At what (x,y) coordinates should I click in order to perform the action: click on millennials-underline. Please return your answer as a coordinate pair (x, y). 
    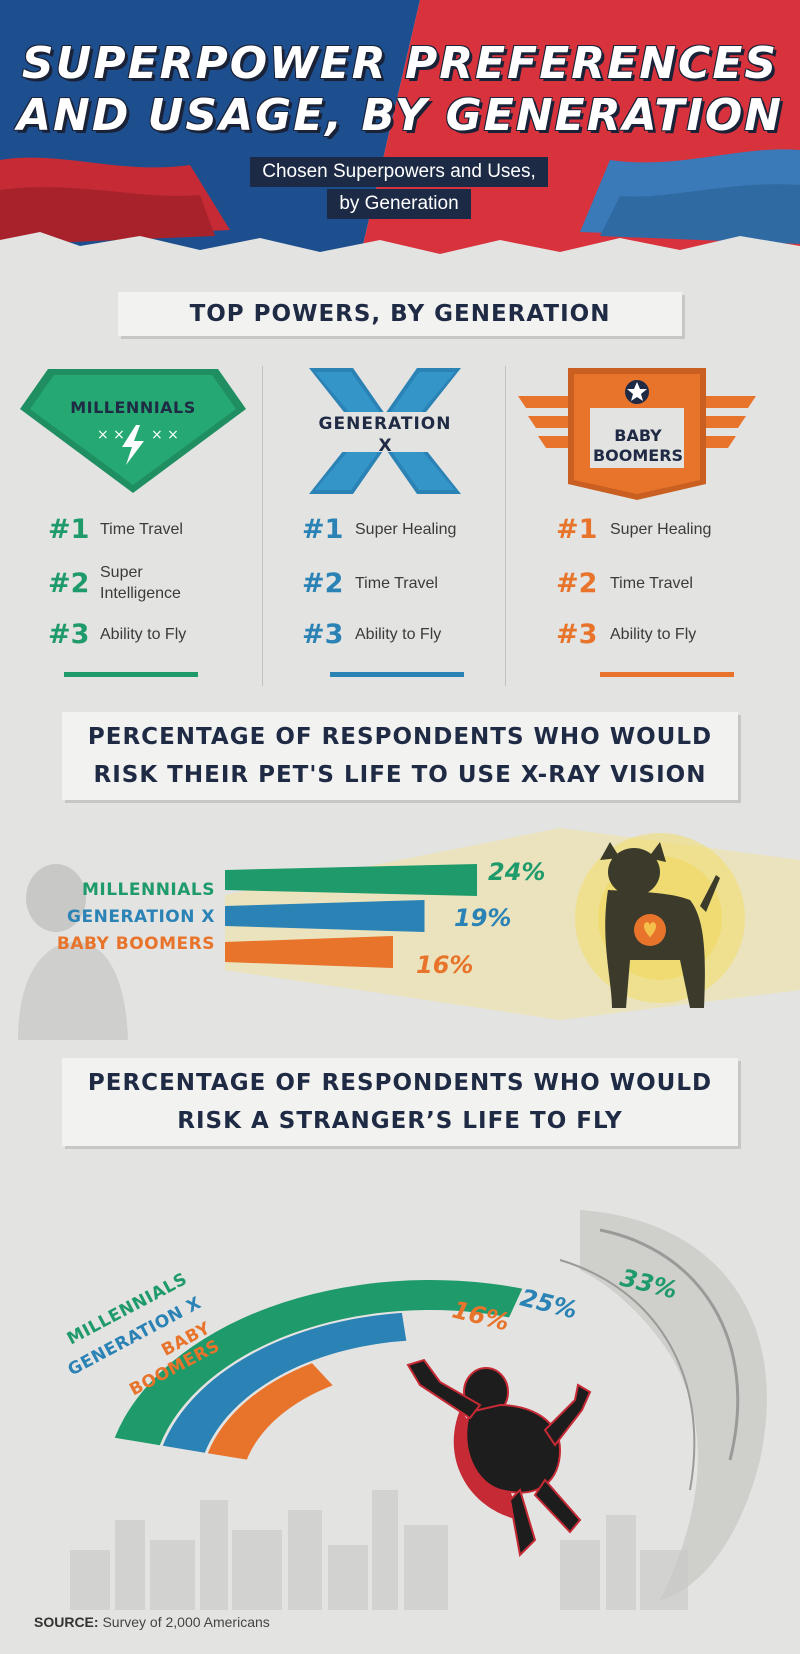
    Looking at the image, I should click on (131, 674).